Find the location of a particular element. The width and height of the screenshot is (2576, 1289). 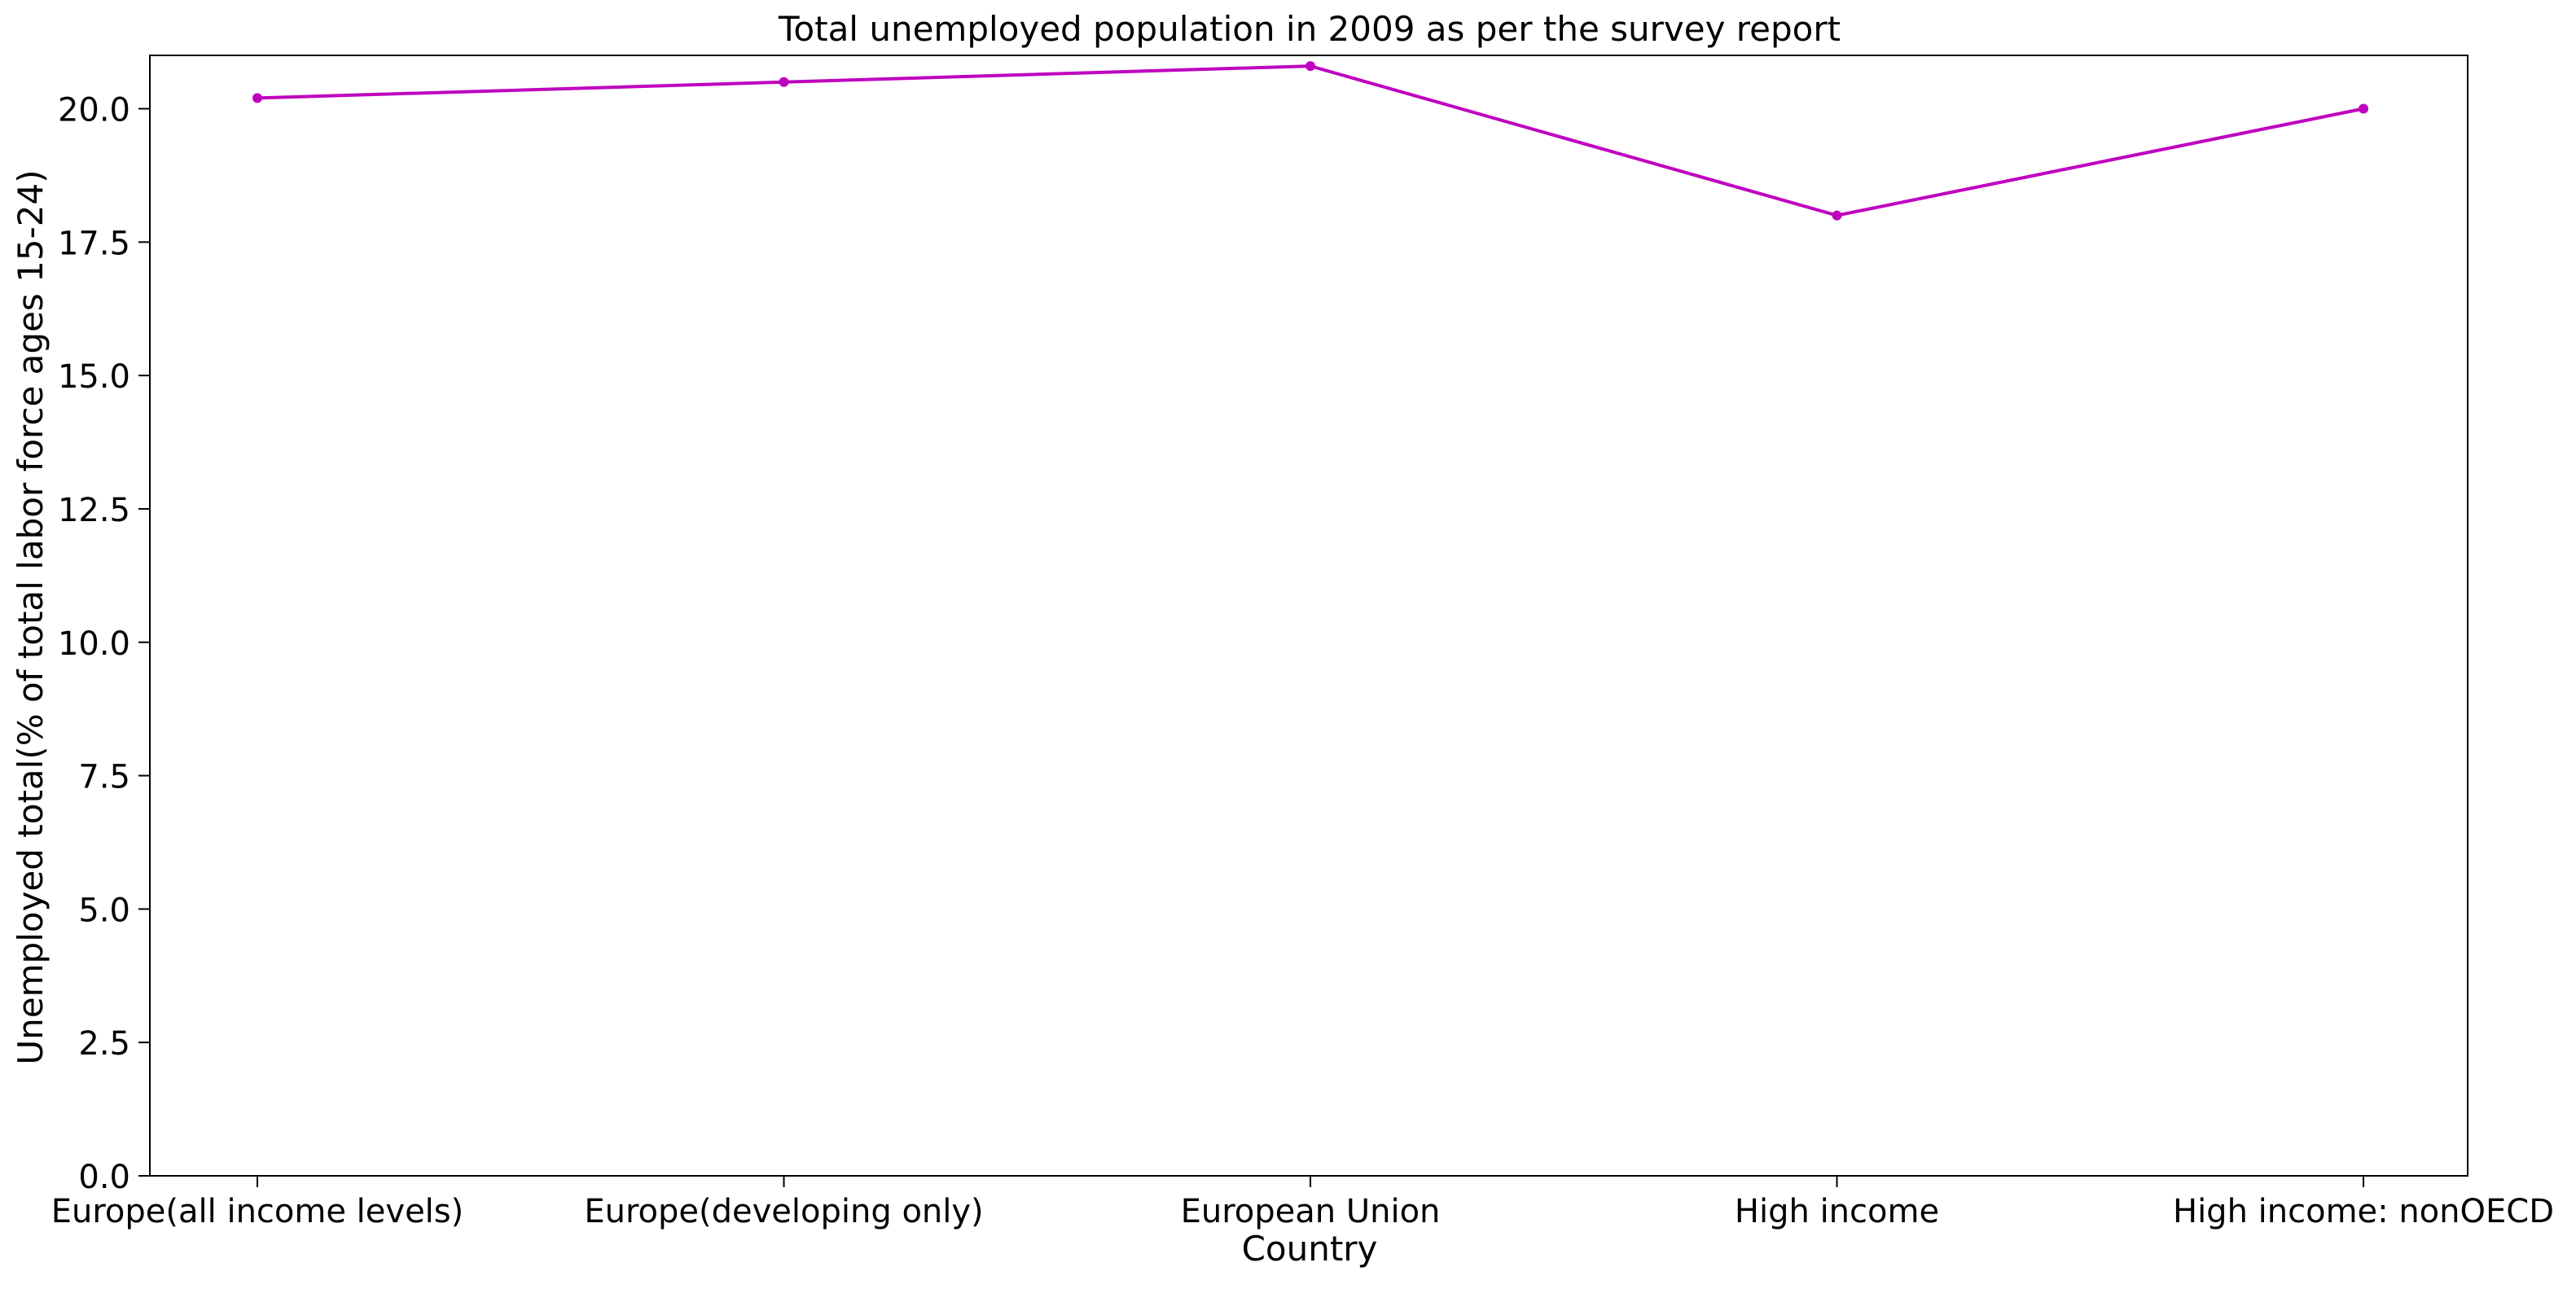

y-tick-label: 12.5 is located at coordinates (94, 510).